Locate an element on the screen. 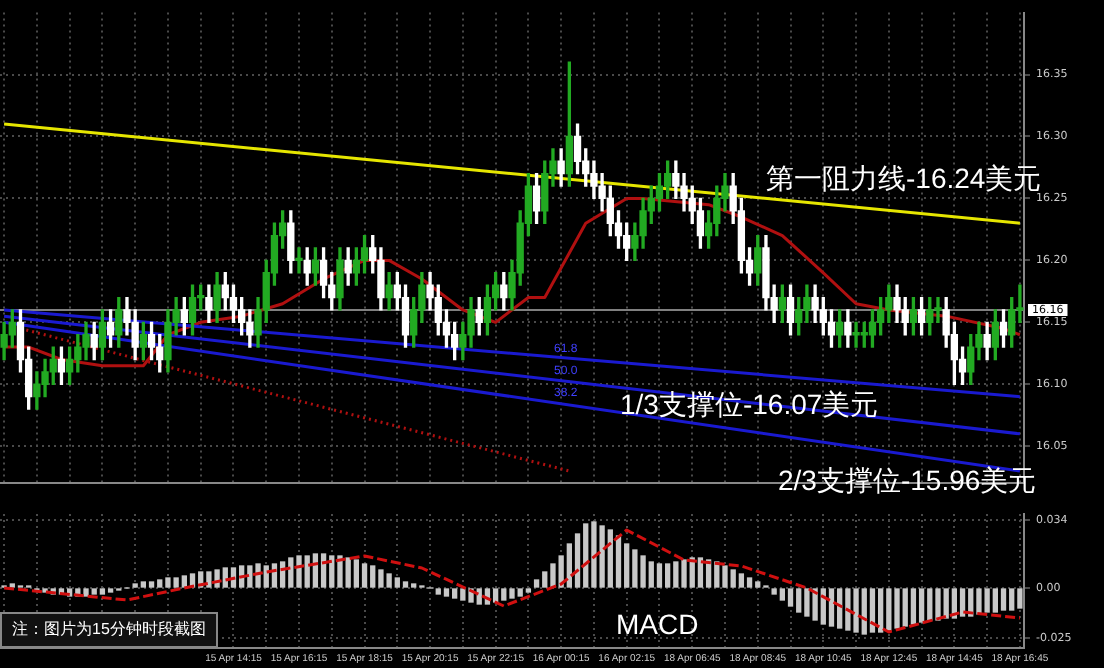 The width and height of the screenshot is (1104, 668). annotation: MACD is located at coordinates (657, 624).